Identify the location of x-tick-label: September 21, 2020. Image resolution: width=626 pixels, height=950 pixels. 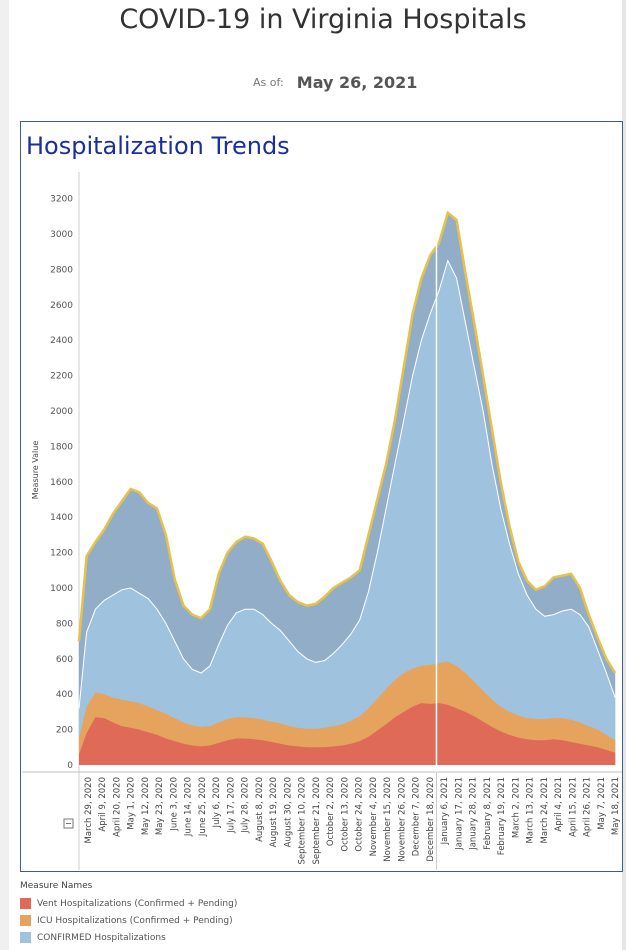
(317, 821).